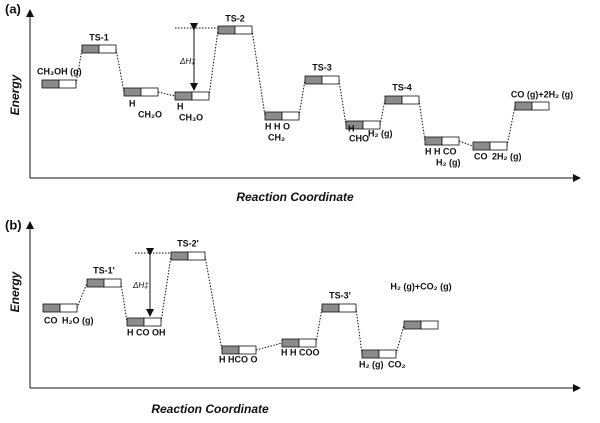 The width and height of the screenshot is (600, 423). Describe the element at coordinates (78, 320) in the screenshot. I see `state-label: H₂O (g)` at that location.